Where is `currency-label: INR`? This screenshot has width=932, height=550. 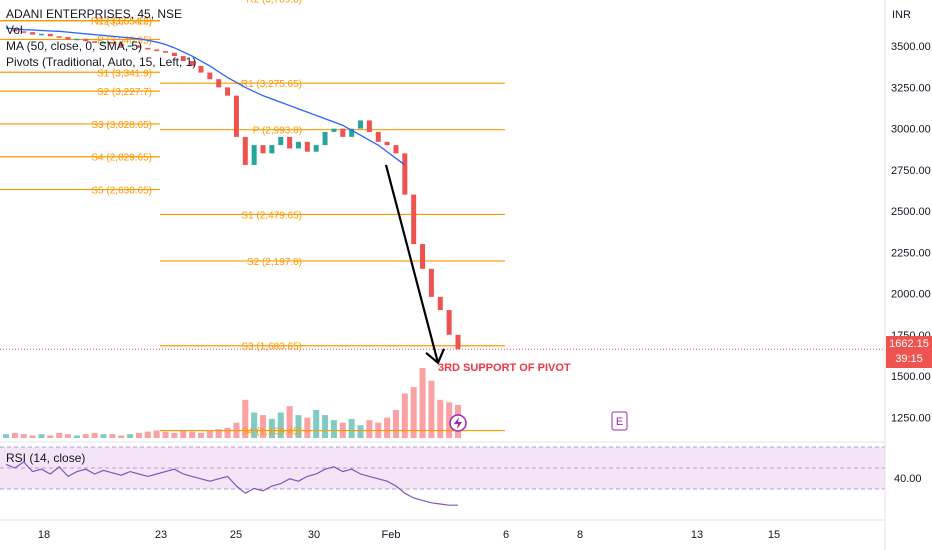 currency-label: INR is located at coordinates (901, 15).